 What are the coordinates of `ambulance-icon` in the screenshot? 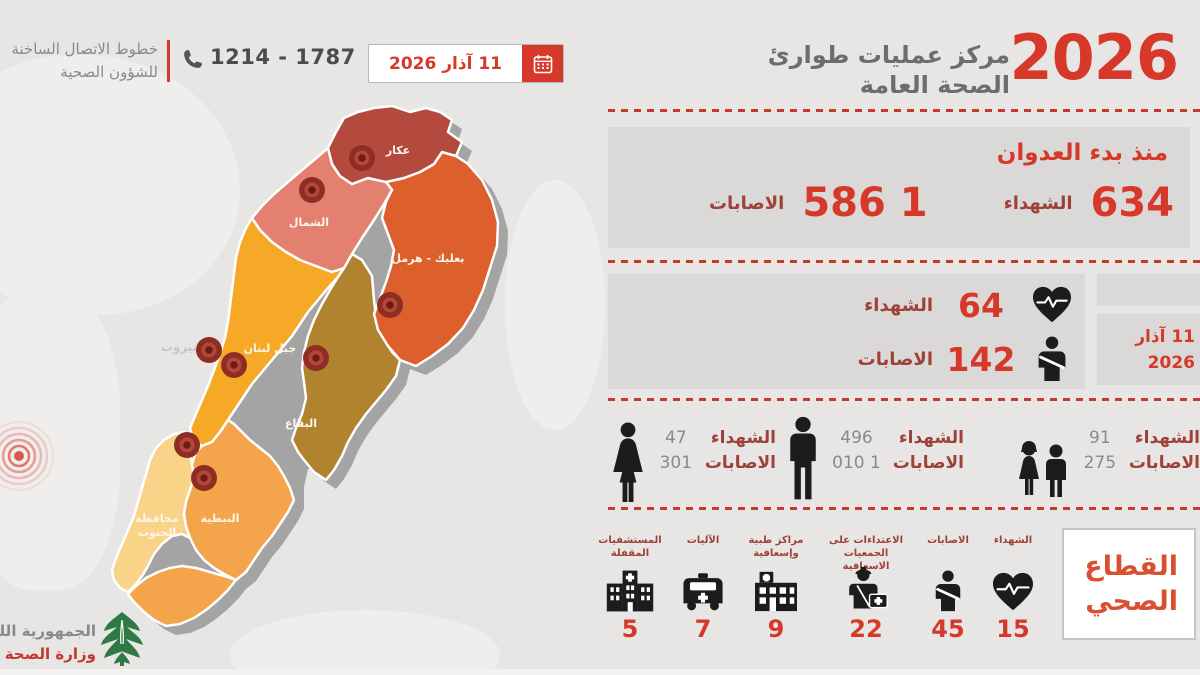 It's located at (703, 588).